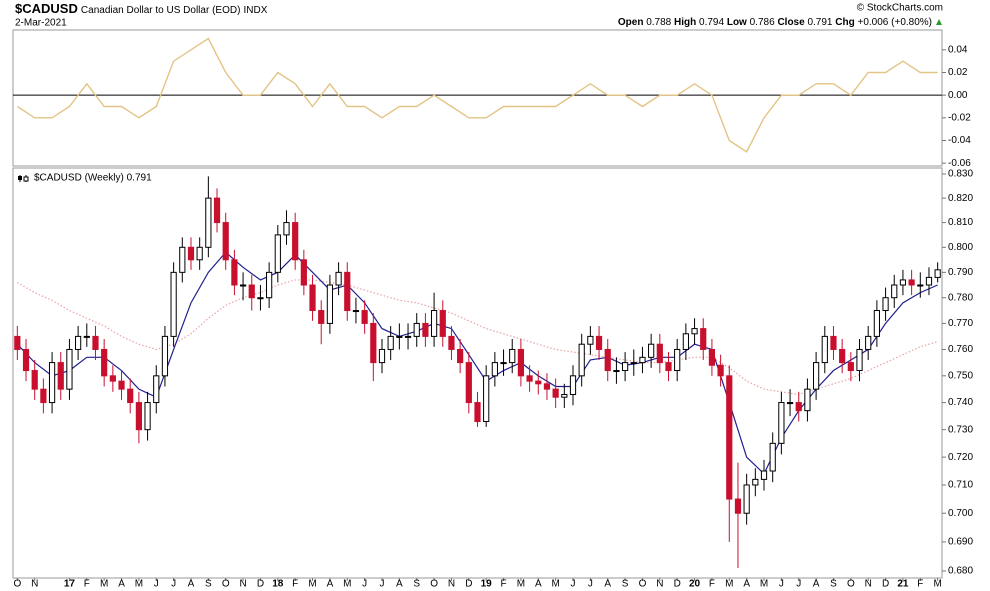 This screenshot has height=591, width=990. Describe the element at coordinates (711, 22) in the screenshot. I see `quote-value: 0.794` at that location.